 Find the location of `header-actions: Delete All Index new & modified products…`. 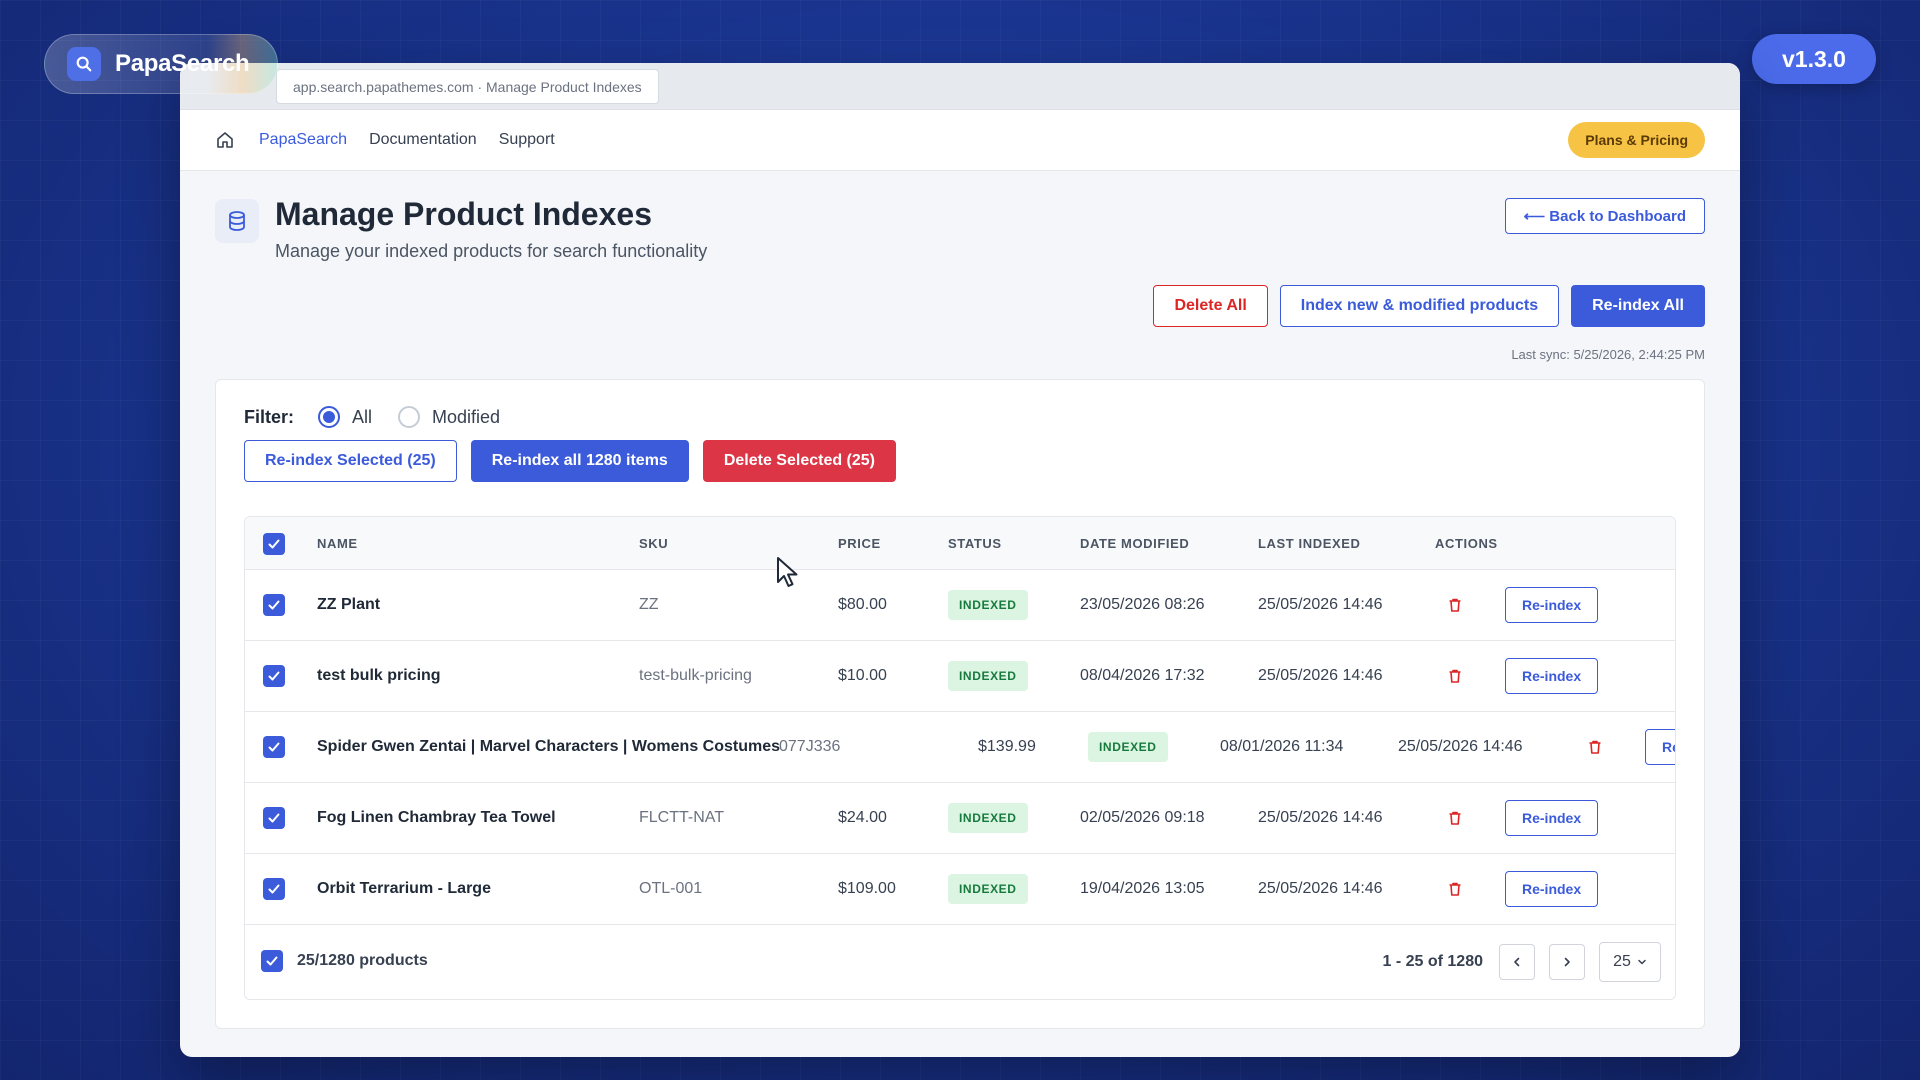

header-actions: Delete All Index new & modified products… is located at coordinates (1429, 306).